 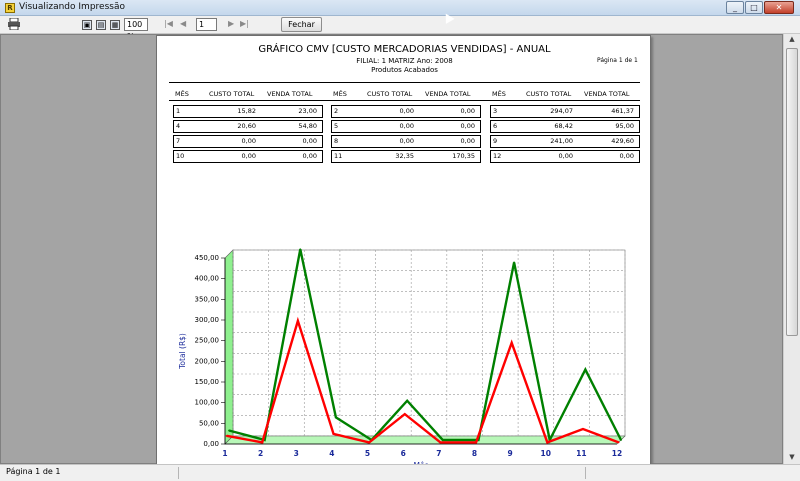 I want to click on zoom-percent-button: ▦, so click(x=115, y=25).